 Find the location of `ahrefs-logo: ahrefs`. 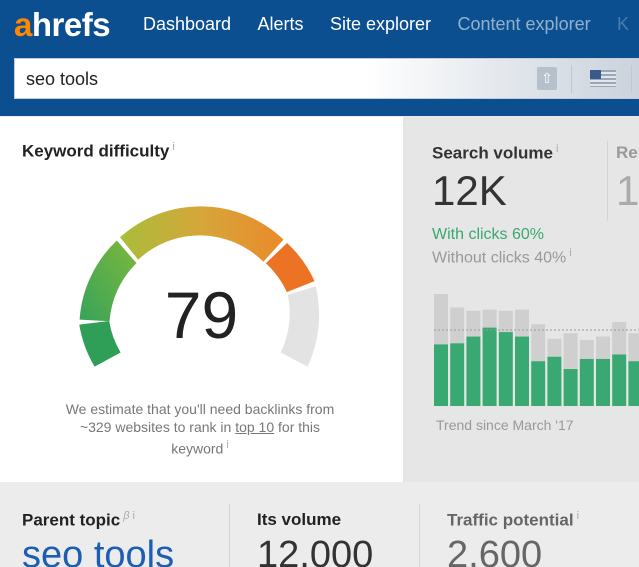

ahrefs-logo: ahrefs is located at coordinates (62, 25).